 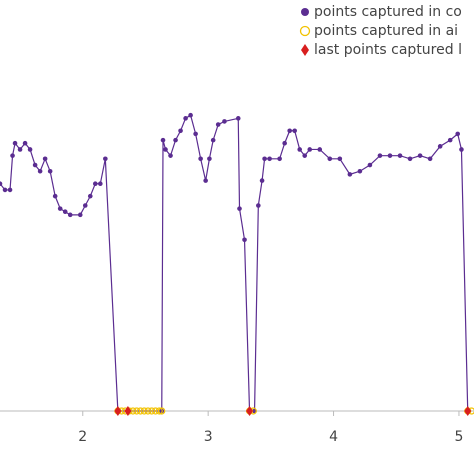 What do you see at coordinates (333, 437) in the screenshot?
I see `x-tick-label: 4` at bounding box center [333, 437].